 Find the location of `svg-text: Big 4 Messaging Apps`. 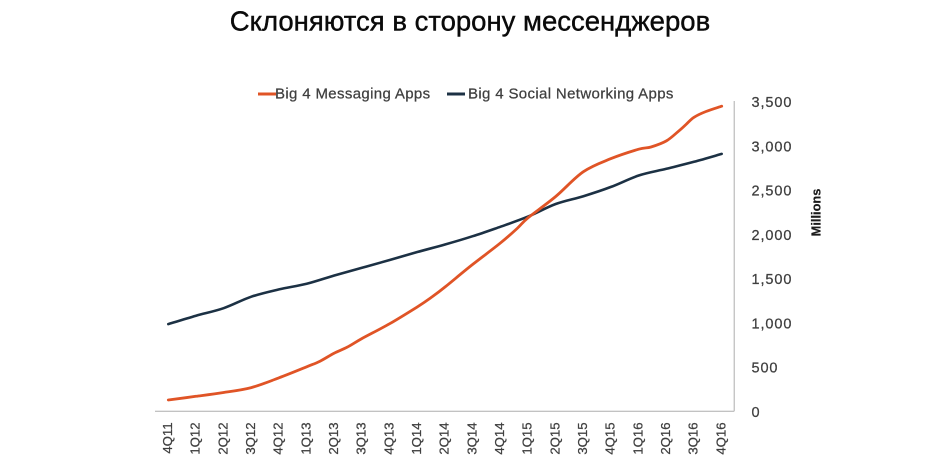

svg-text: Big 4 Messaging Apps is located at coordinates (352, 94).